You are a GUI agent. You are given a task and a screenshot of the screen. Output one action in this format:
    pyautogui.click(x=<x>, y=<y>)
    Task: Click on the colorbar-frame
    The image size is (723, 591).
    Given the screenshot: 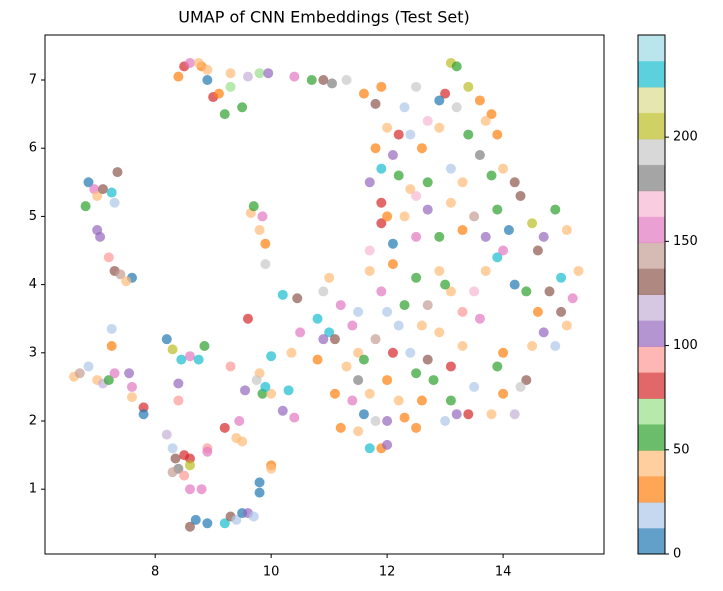 What is the action you would take?
    pyautogui.click(x=651, y=294)
    